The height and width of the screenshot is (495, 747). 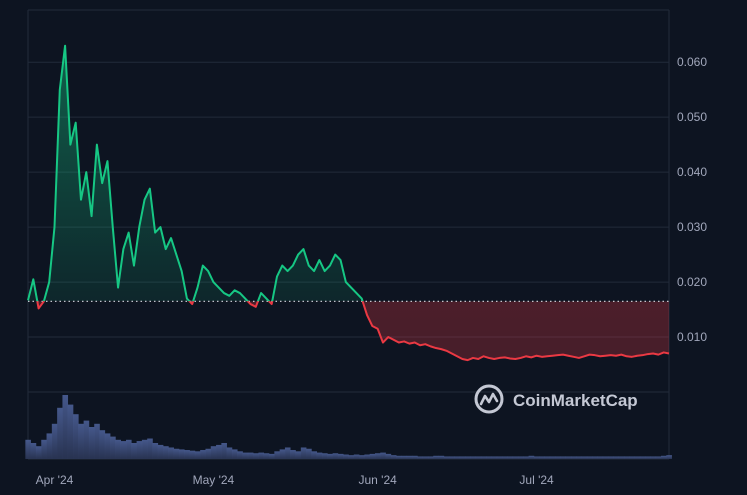 What do you see at coordinates (692, 62) in the screenshot?
I see `y-tick-label: 0.060` at bounding box center [692, 62].